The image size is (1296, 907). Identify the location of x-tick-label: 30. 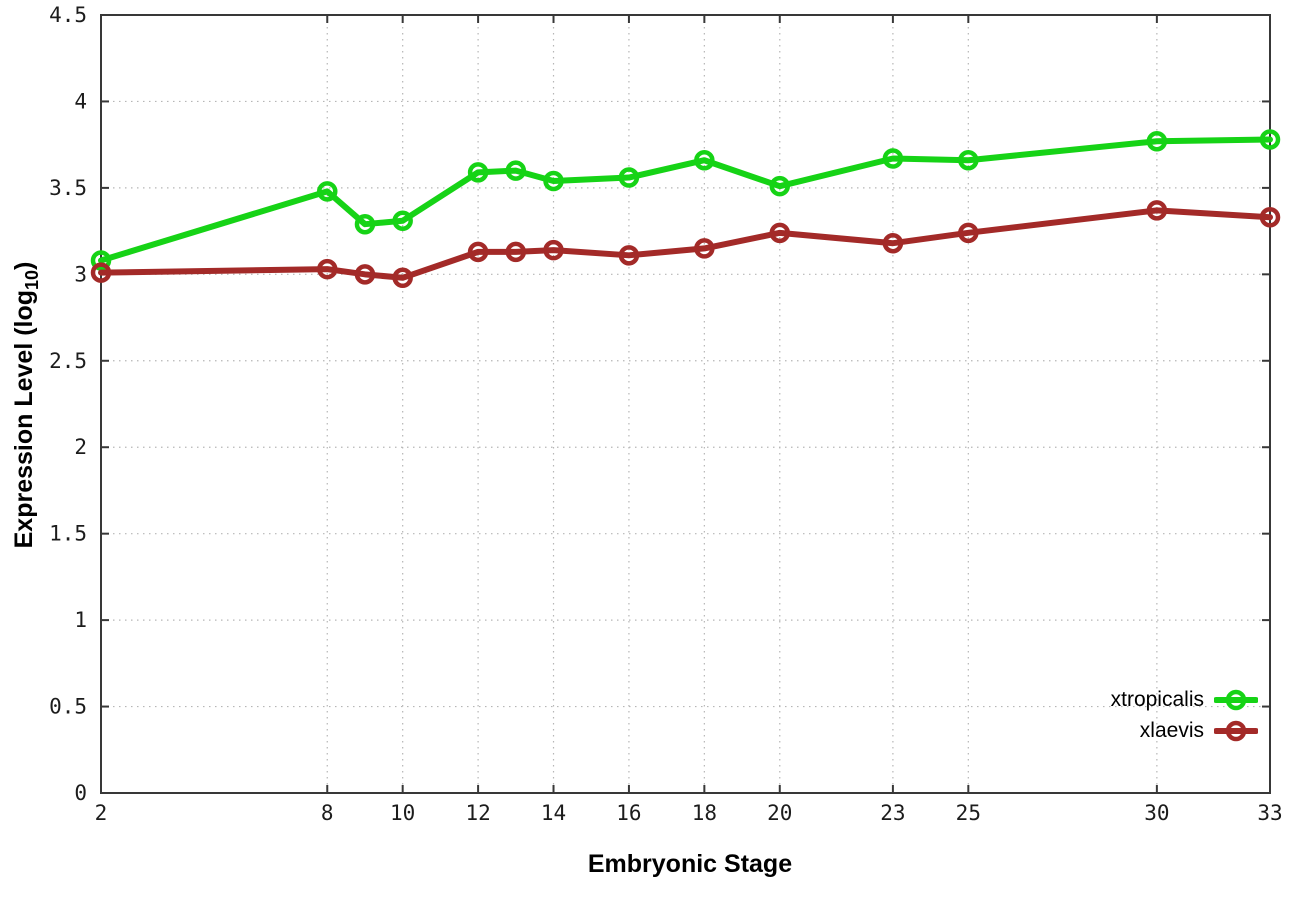
(1156, 813).